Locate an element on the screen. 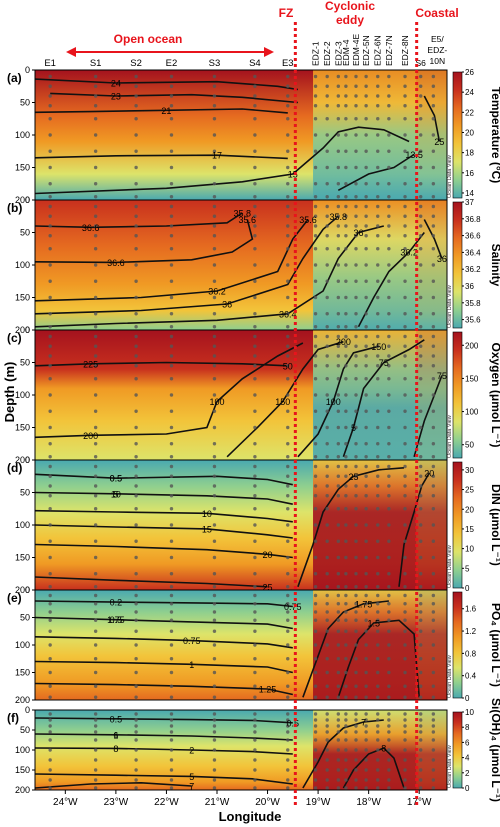  depth-tick-label: 100 is located at coordinates (22, 135).